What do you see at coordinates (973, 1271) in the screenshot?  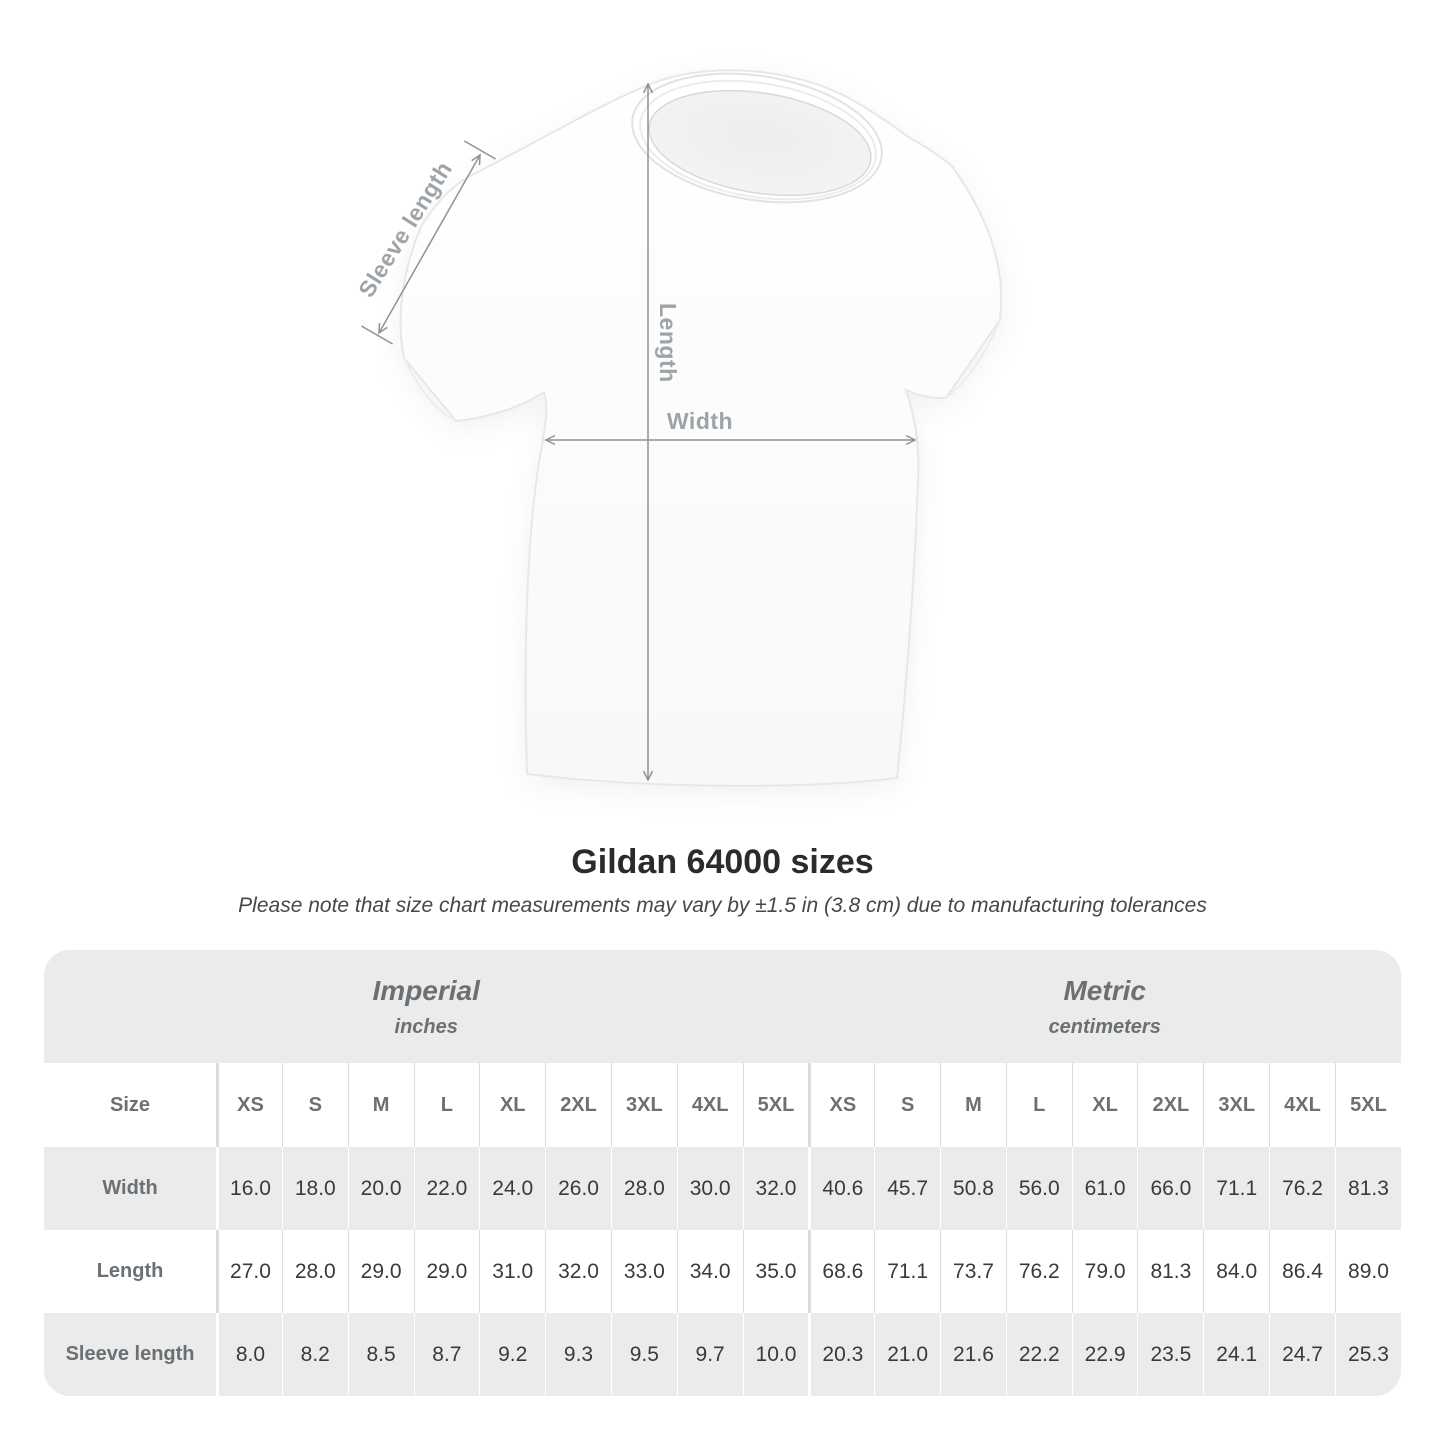 I see `table-cell: 73.7` at bounding box center [973, 1271].